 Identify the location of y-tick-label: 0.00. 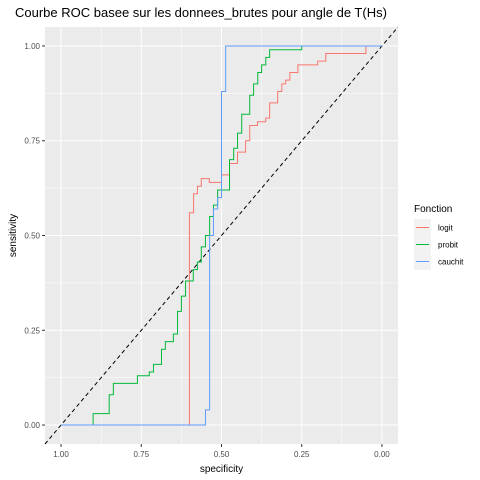
(32, 425).